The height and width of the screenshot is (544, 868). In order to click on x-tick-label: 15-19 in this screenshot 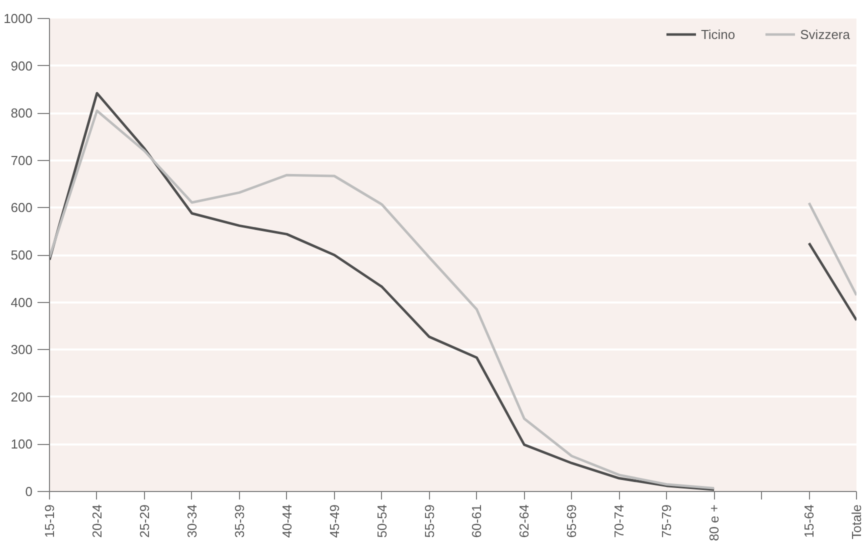, I will do `click(49, 521)`.